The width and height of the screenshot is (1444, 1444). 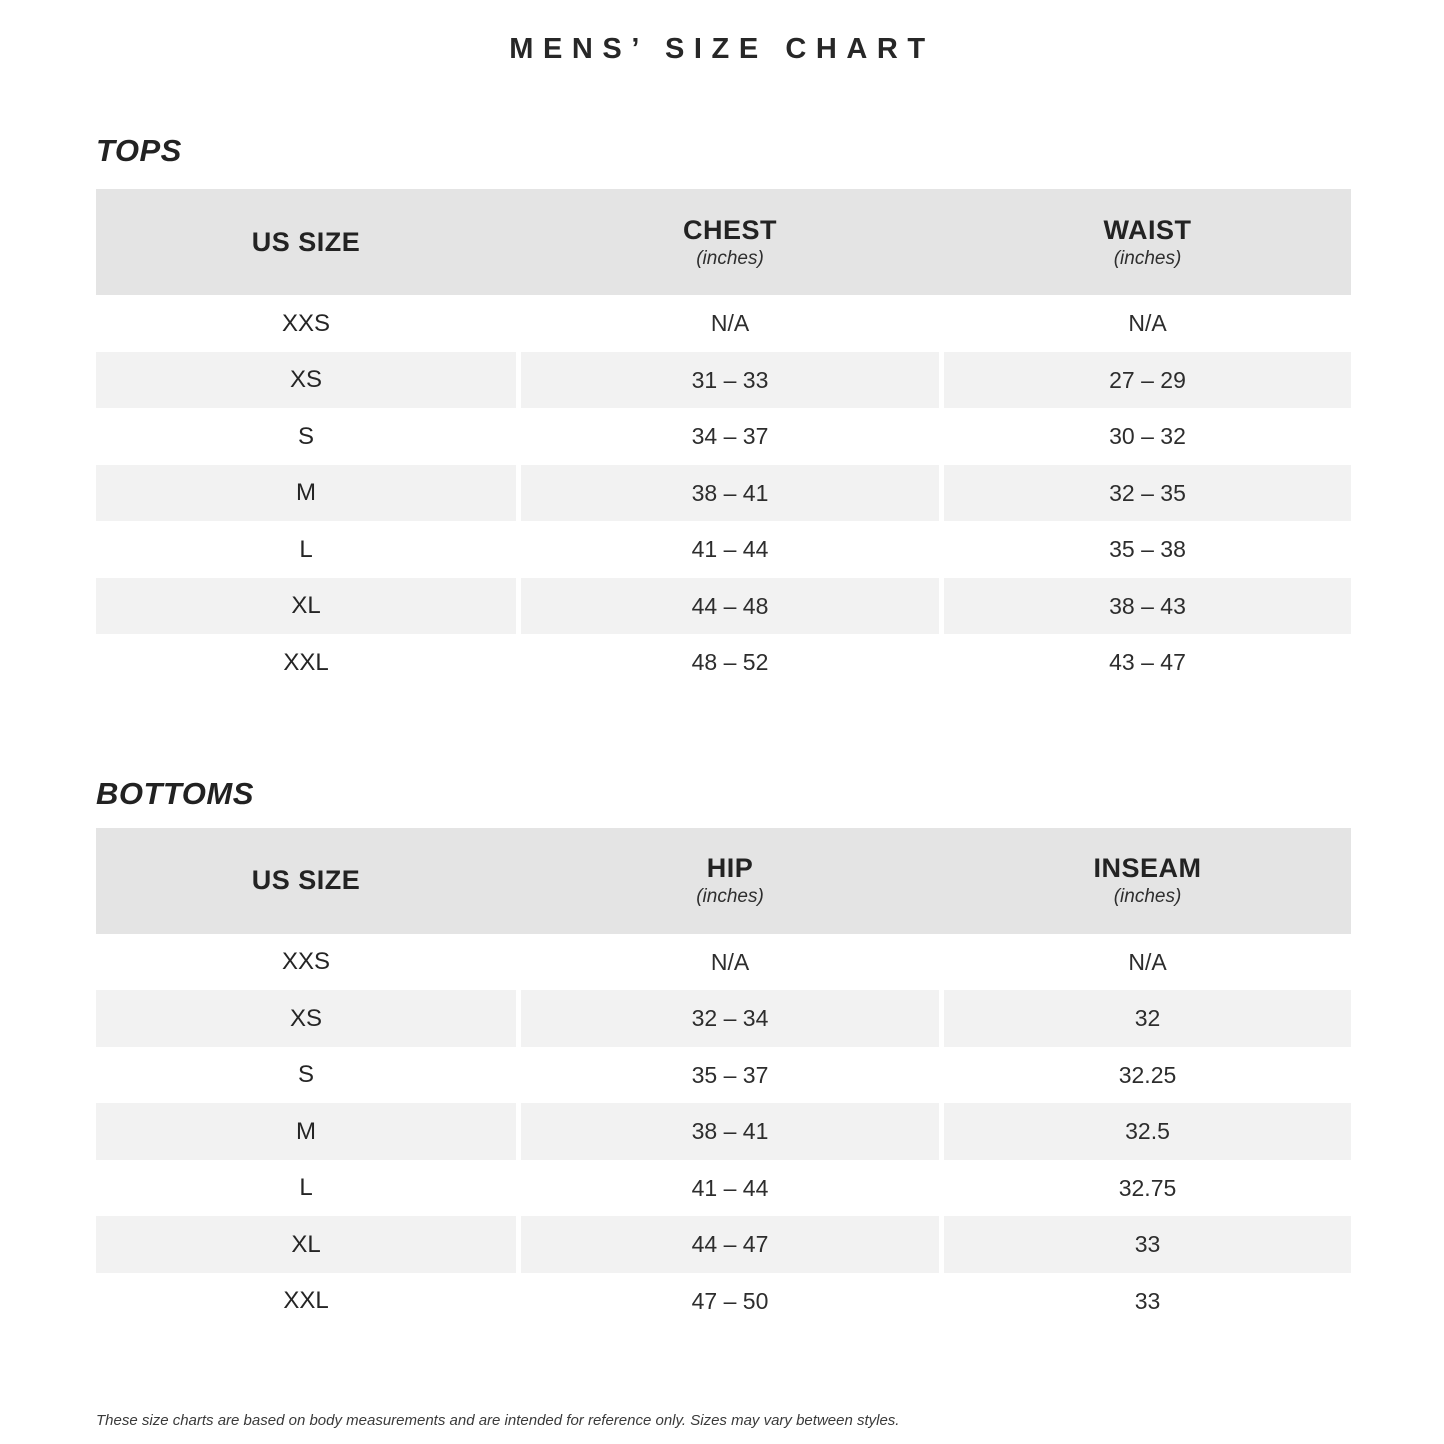 I want to click on chest-cell: 44 – 48, so click(x=730, y=606).